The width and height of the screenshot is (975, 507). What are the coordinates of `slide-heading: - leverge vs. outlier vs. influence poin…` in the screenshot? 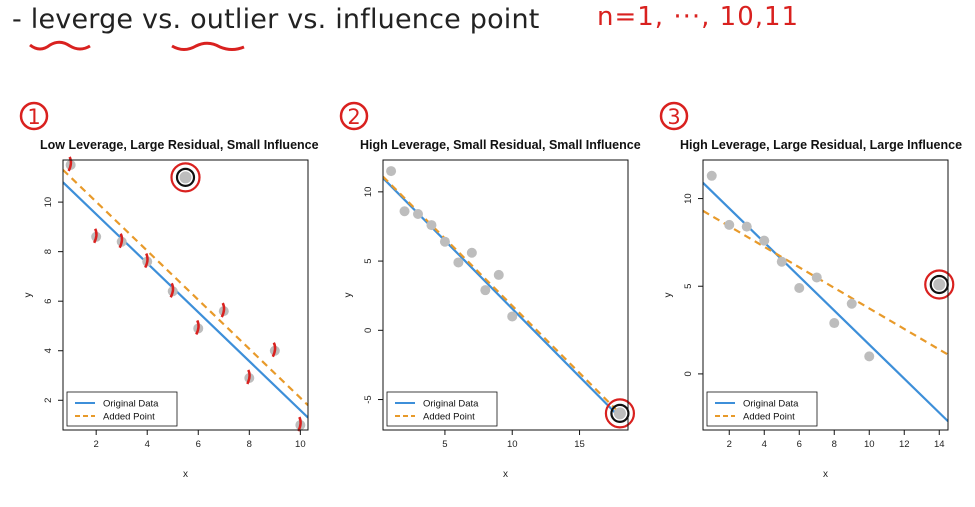 It's located at (276, 19).